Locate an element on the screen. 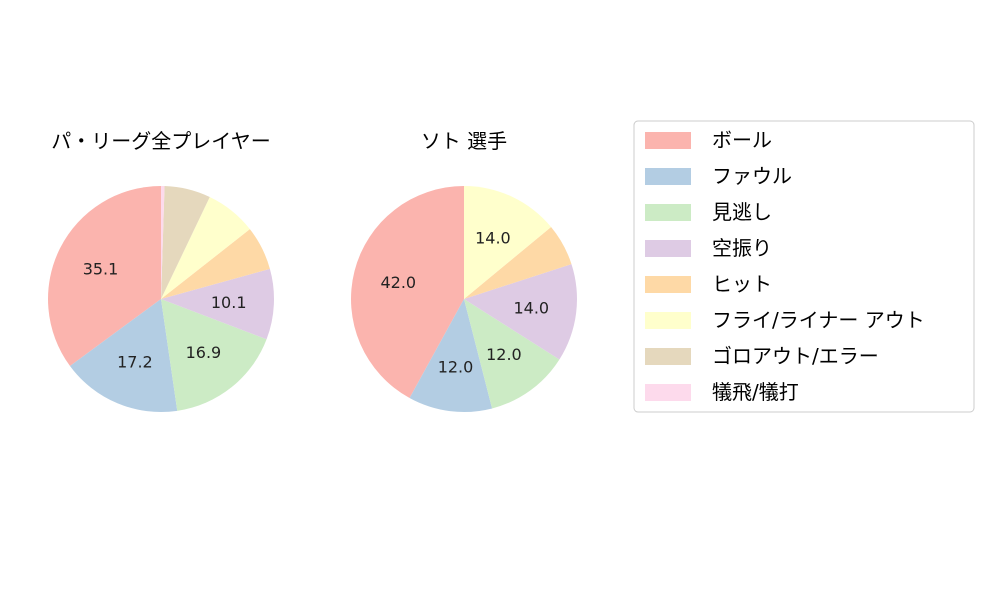  pie-chart-player: ソト 選手 42.0 12.0 12.0 14.0 14.0 is located at coordinates (464, 270).